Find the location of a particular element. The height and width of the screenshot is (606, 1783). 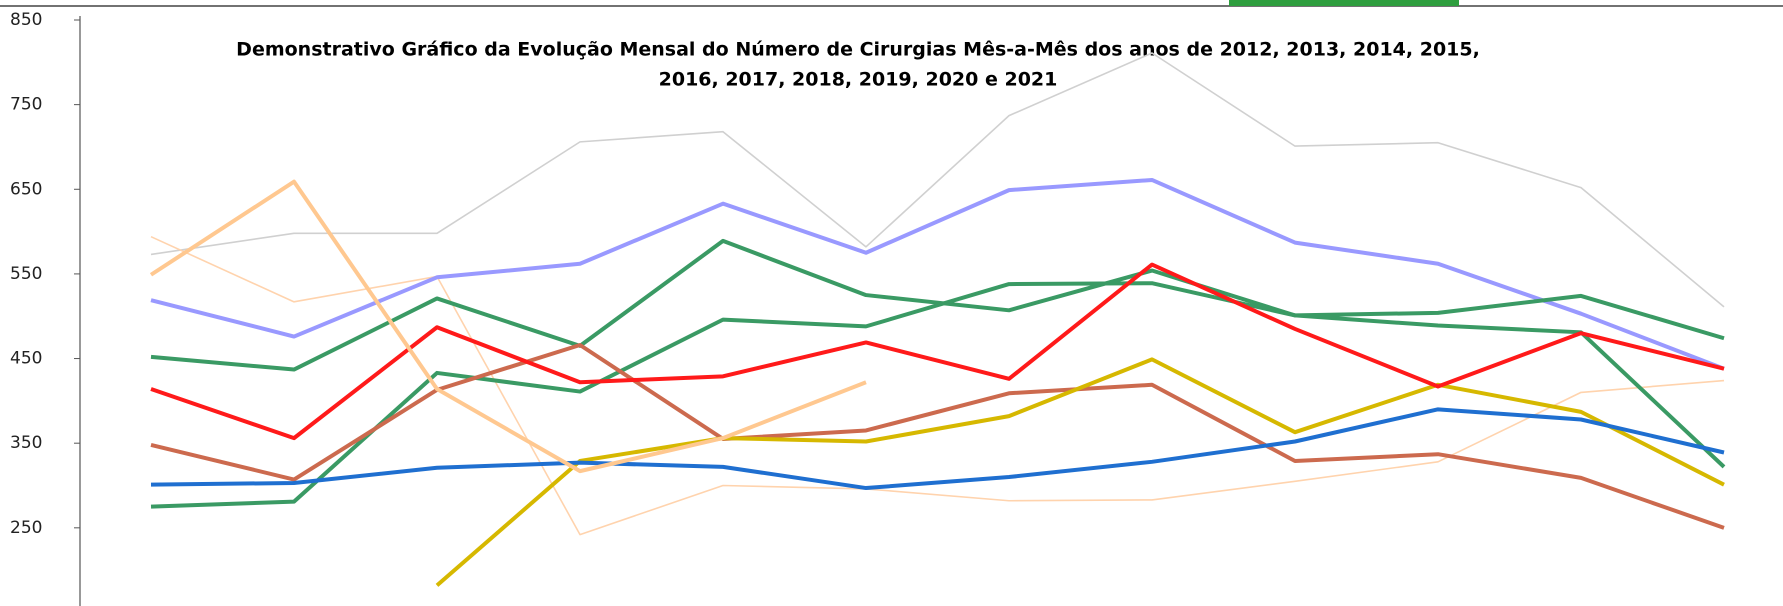

y-tick-label: 650 is located at coordinates (26, 189).